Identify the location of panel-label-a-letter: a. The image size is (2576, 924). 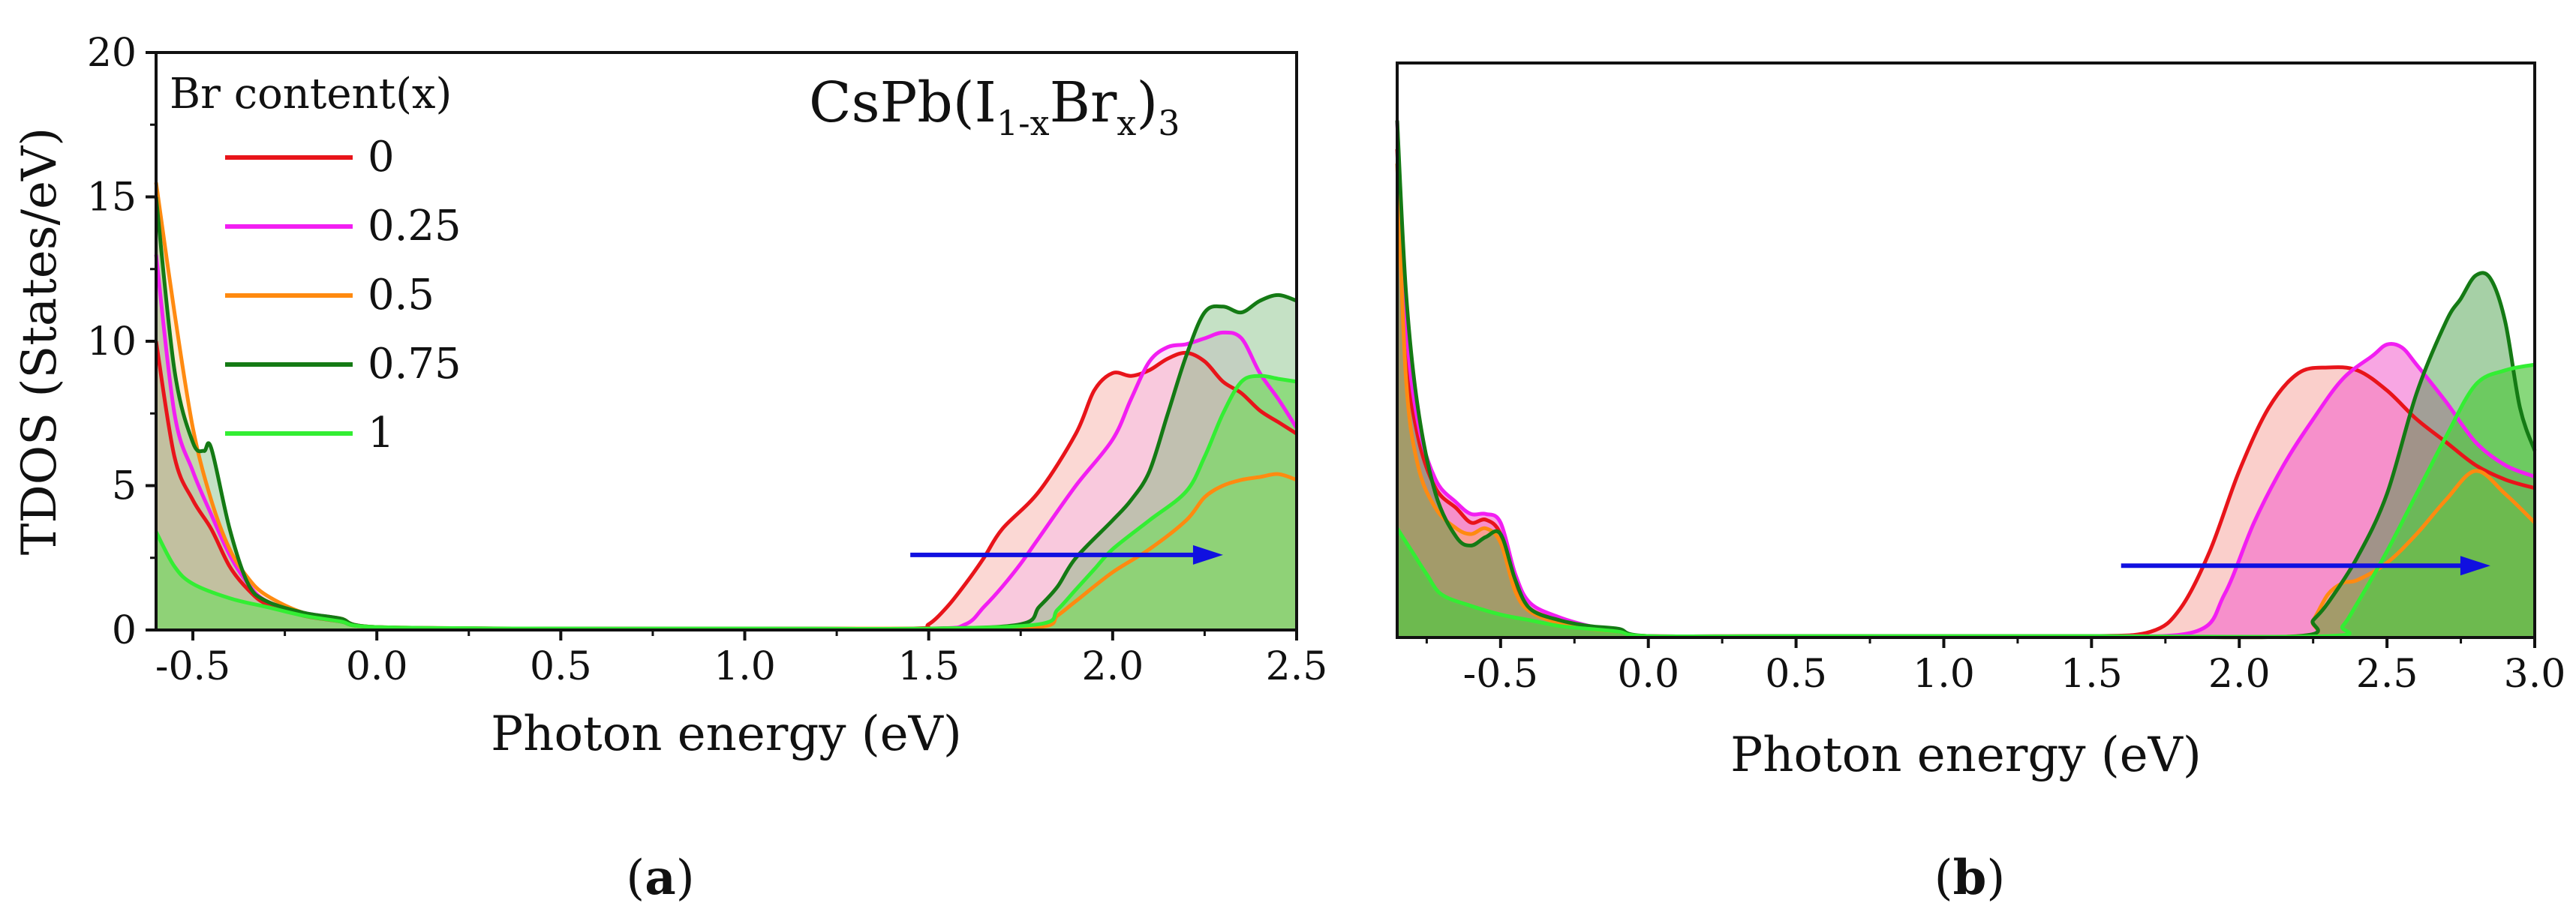
(660, 878).